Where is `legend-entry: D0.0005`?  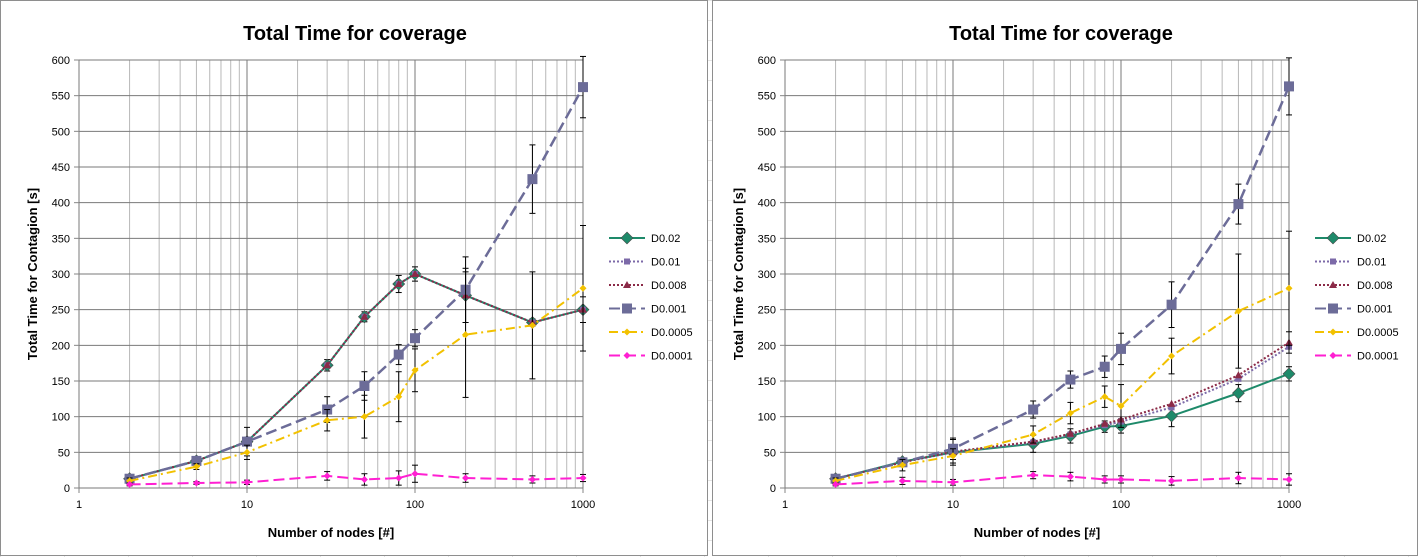
legend-entry: D0.0005 is located at coordinates (672, 333).